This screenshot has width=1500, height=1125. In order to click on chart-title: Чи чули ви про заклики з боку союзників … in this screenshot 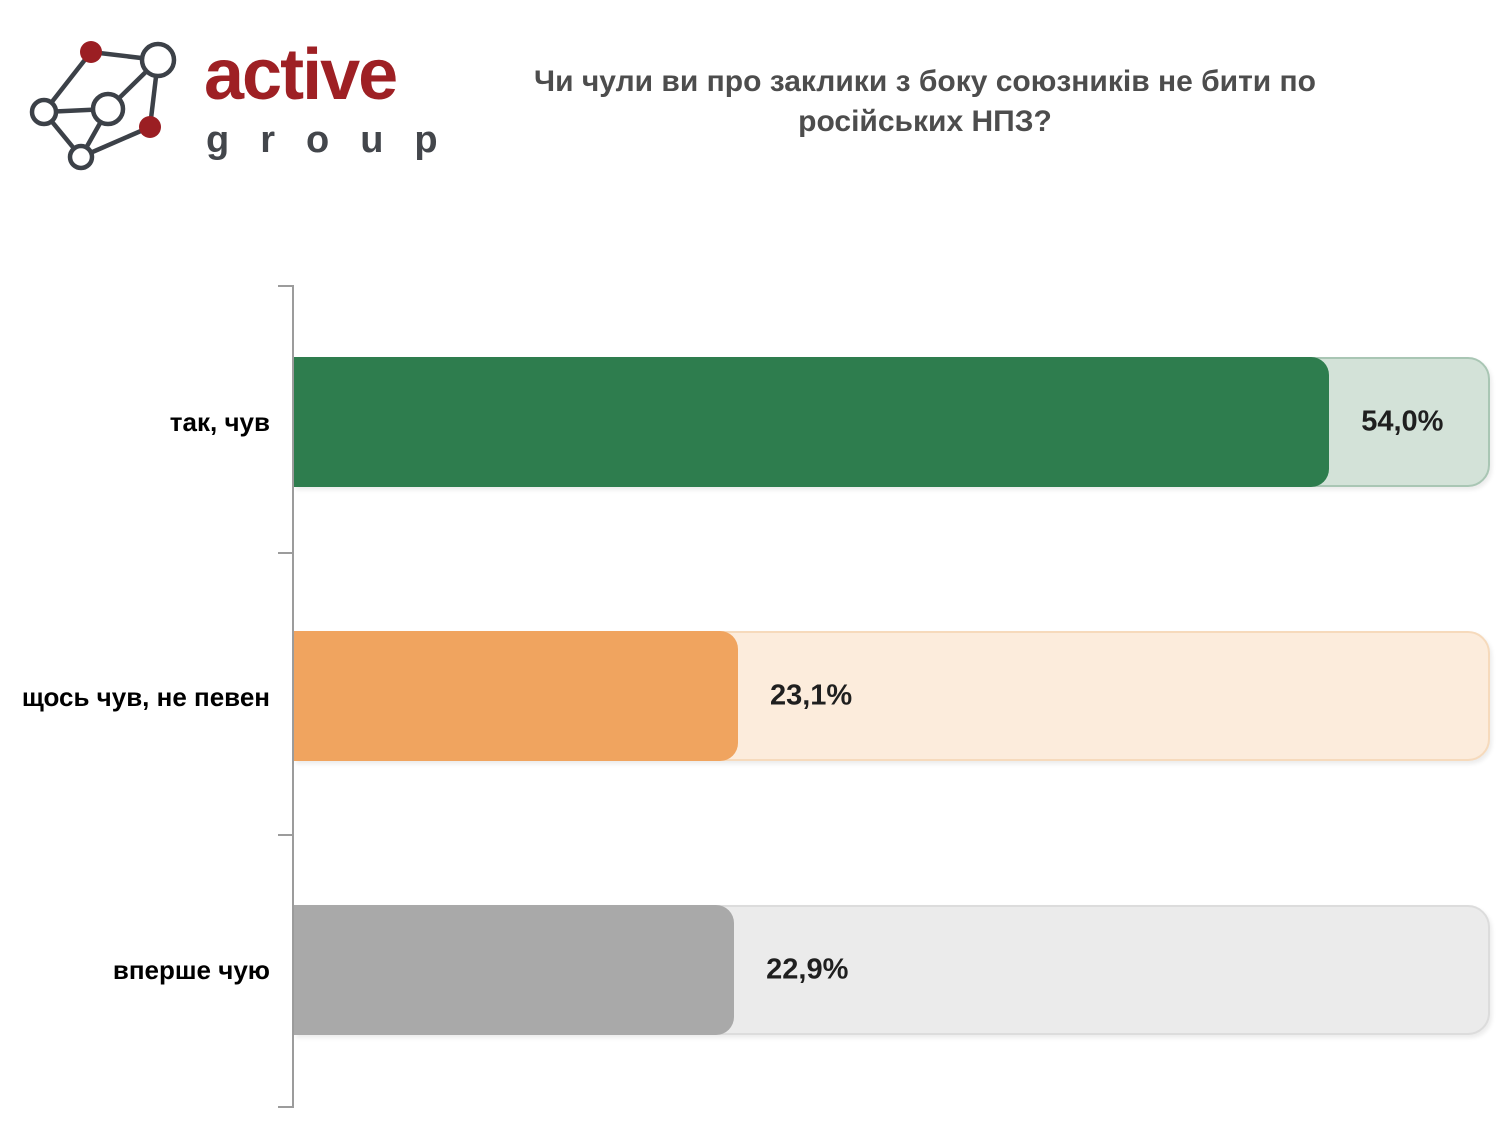, I will do `click(925, 101)`.